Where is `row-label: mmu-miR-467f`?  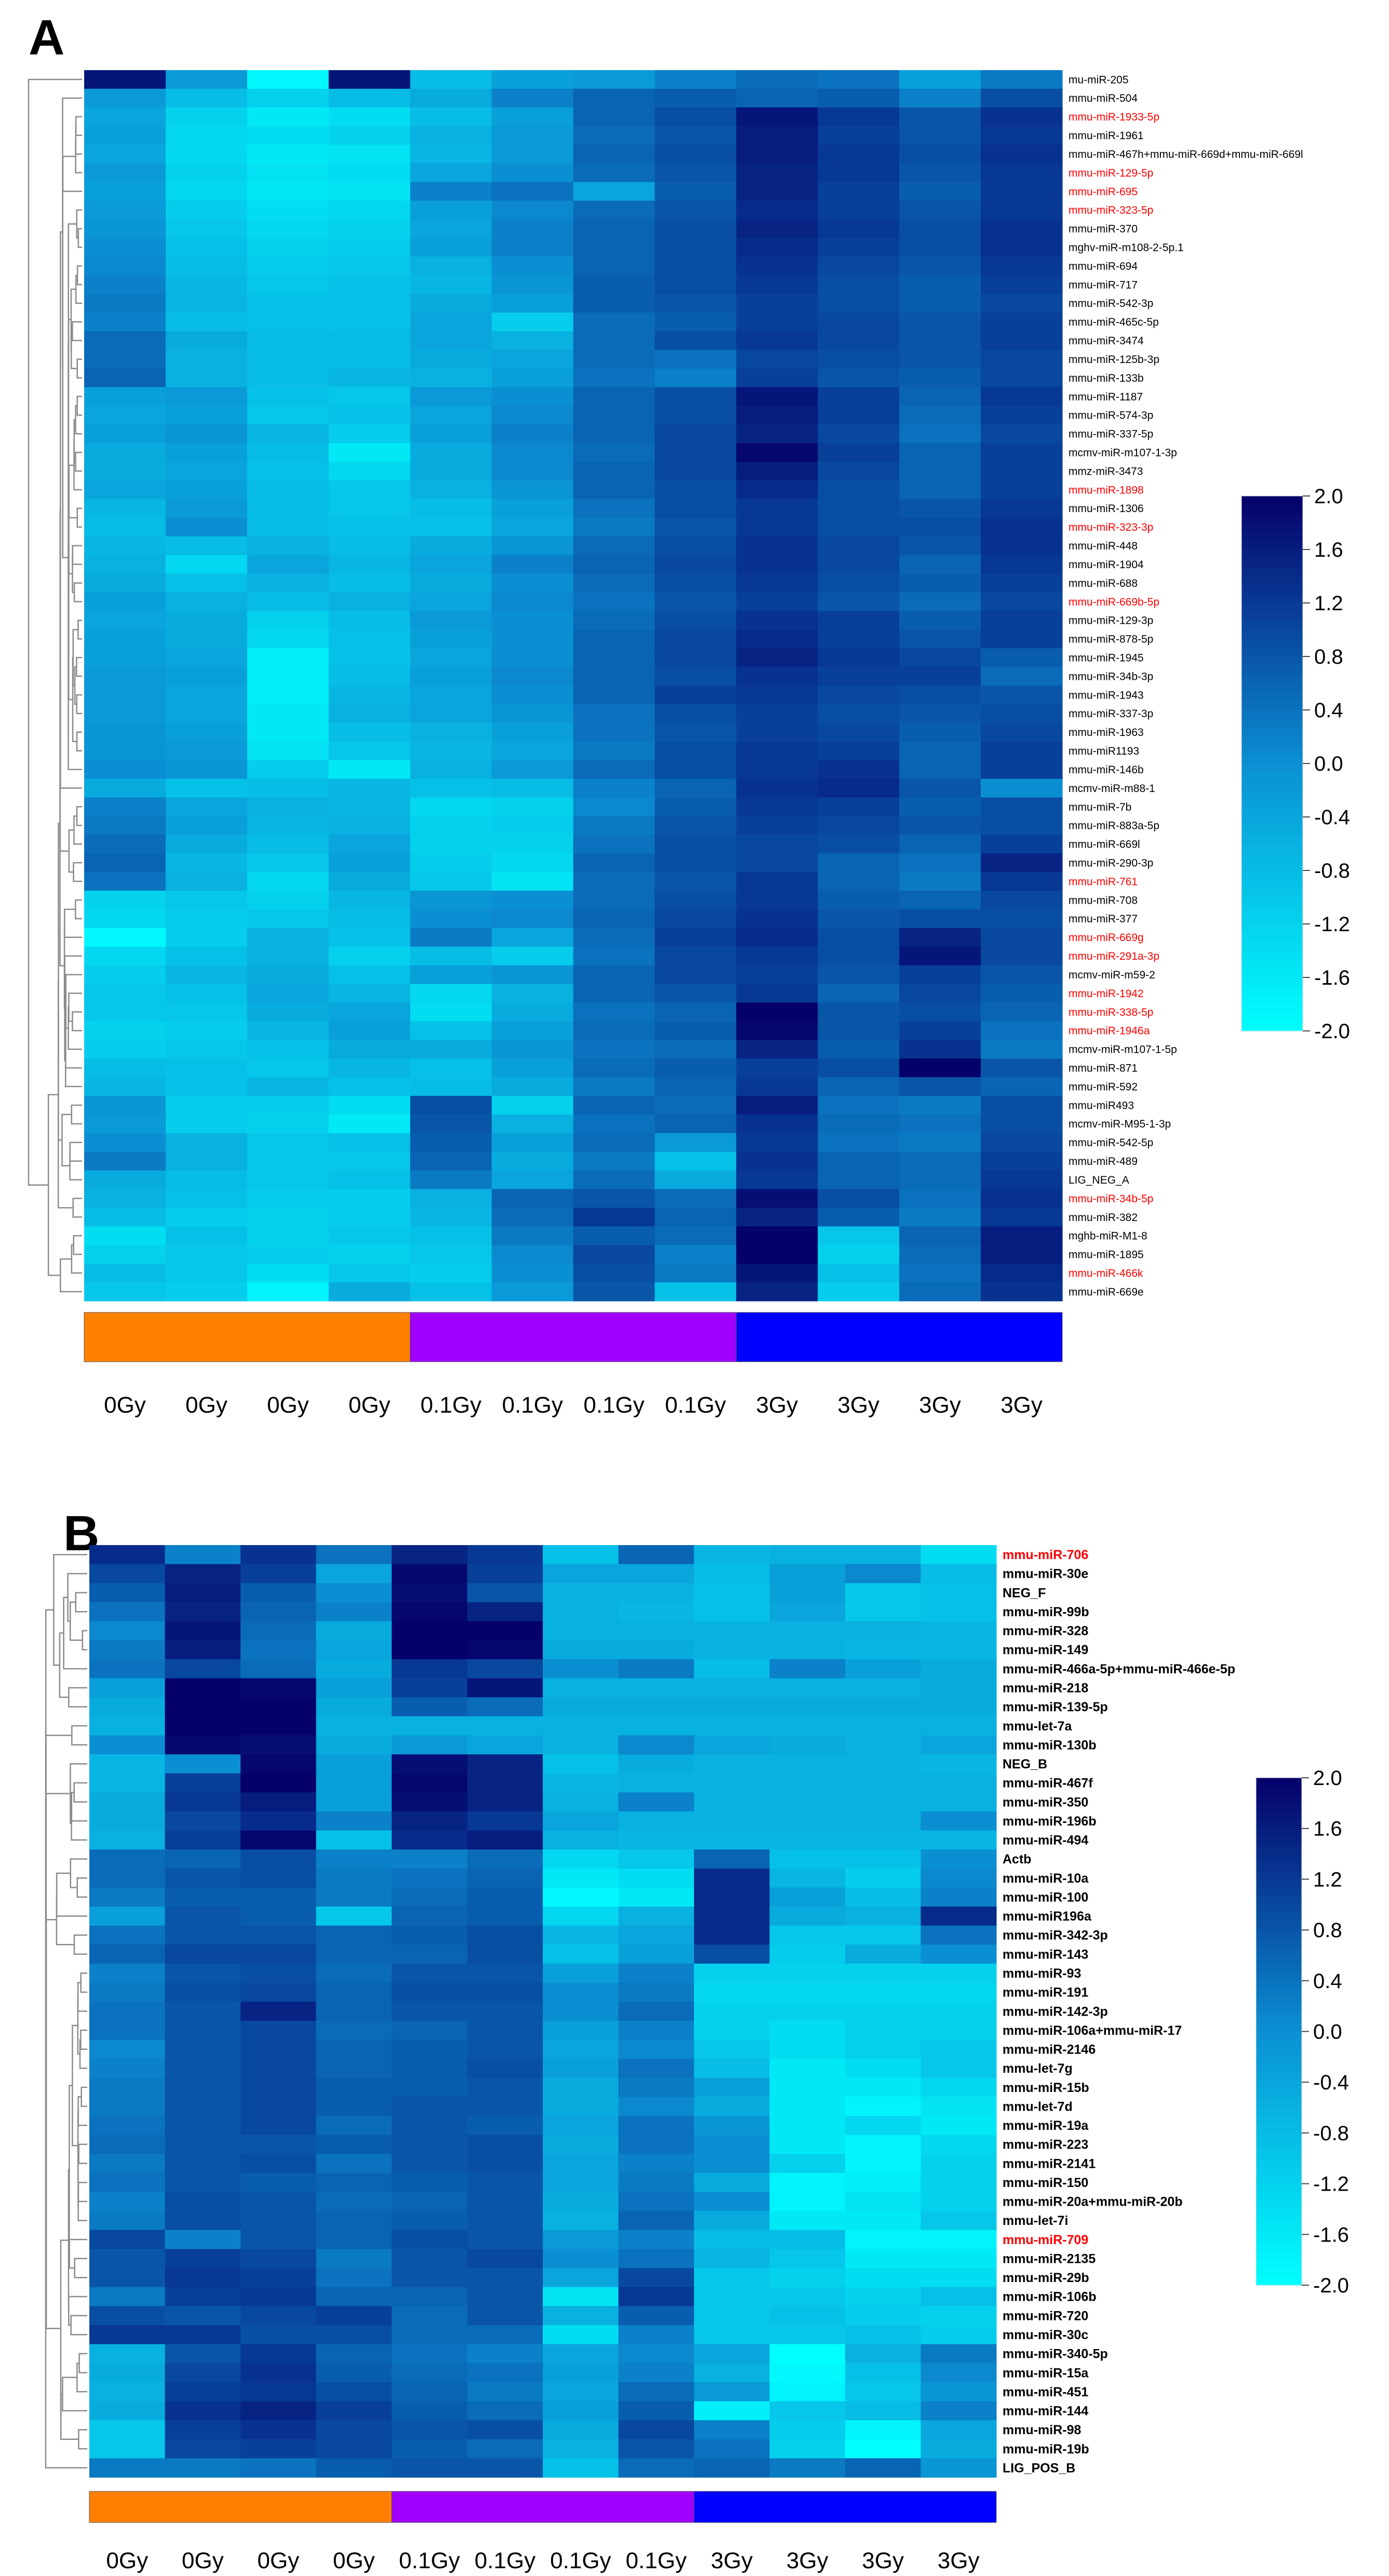 row-label: mmu-miR-467f is located at coordinates (1048, 1784).